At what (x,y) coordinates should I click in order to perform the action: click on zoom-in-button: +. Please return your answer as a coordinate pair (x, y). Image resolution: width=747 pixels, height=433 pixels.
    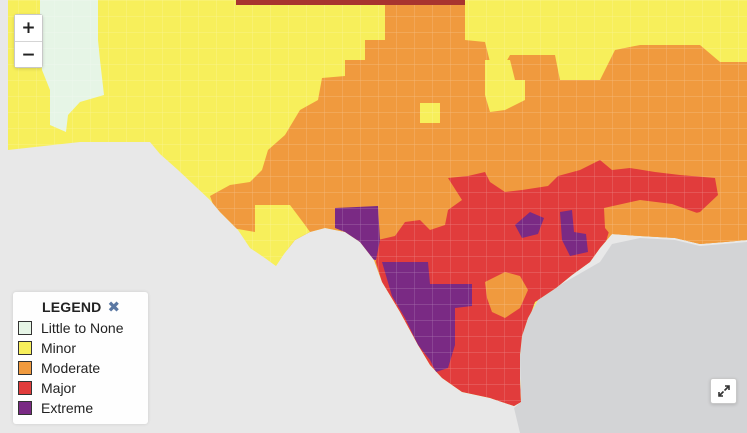
    Looking at the image, I should click on (28, 28).